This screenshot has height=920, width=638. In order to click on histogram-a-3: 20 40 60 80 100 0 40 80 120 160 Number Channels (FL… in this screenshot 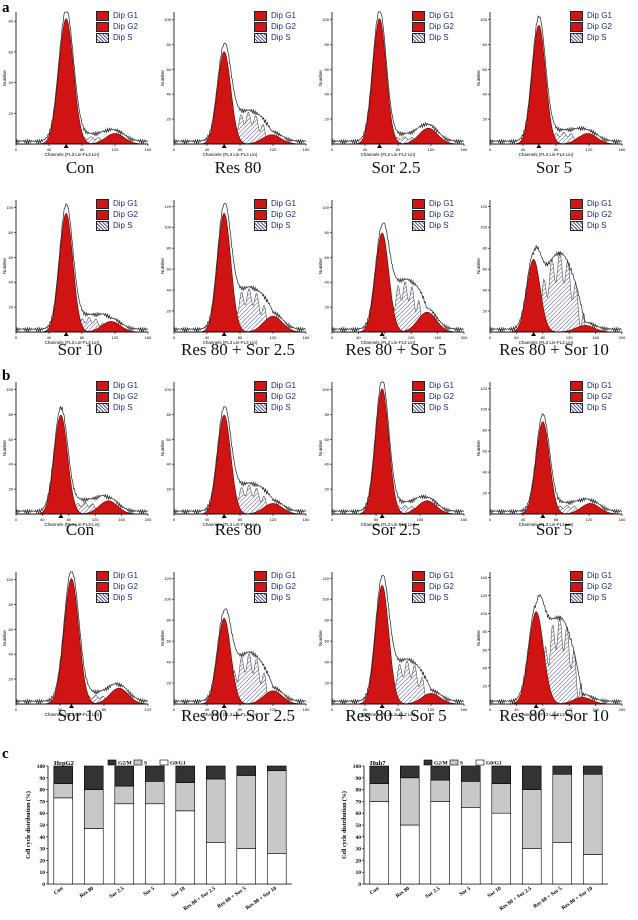, I will do `click(554, 84)`.